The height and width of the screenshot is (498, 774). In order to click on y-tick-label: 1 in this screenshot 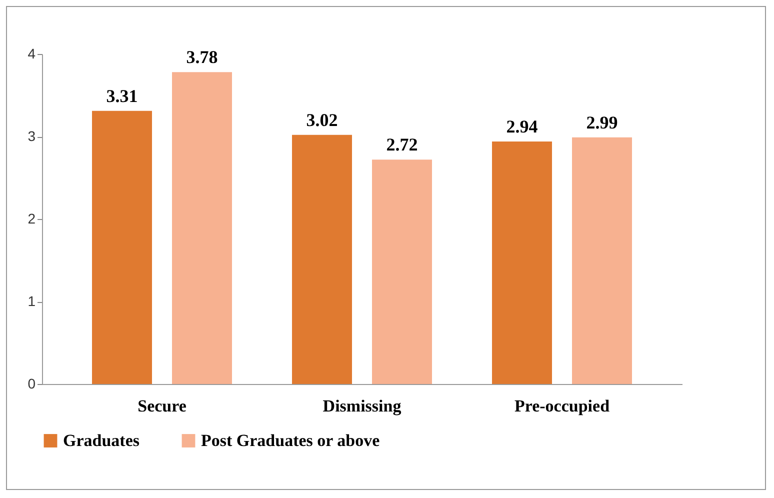, I will do `click(32, 301)`.